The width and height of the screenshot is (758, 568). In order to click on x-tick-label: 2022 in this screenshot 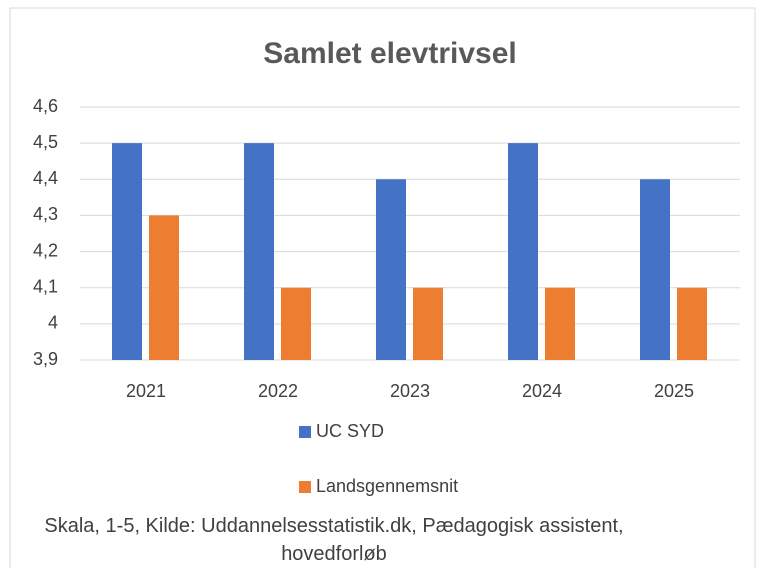, I will do `click(278, 391)`.